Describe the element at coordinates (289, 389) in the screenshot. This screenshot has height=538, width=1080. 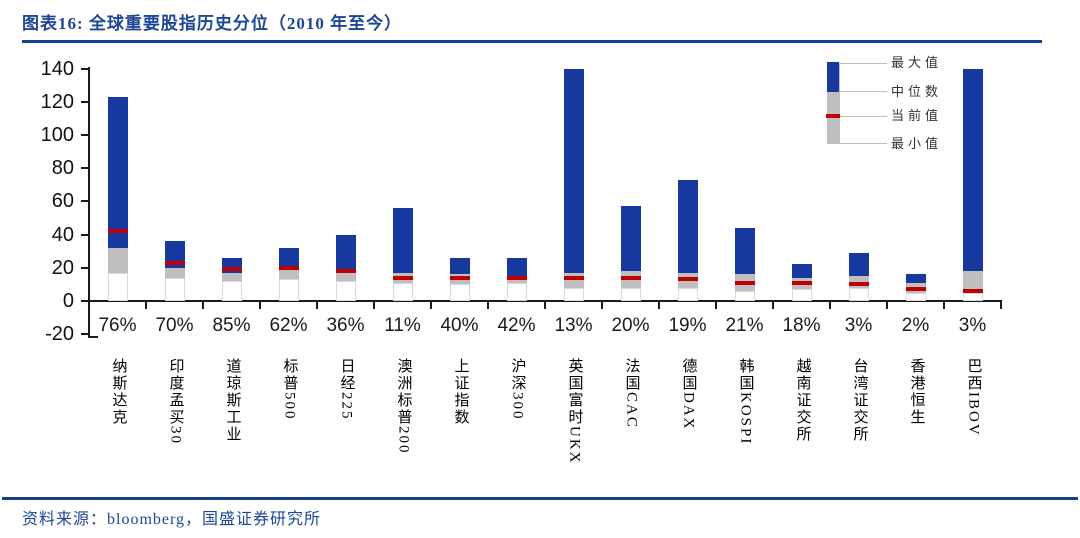
I see `category-label: 标普500` at that location.